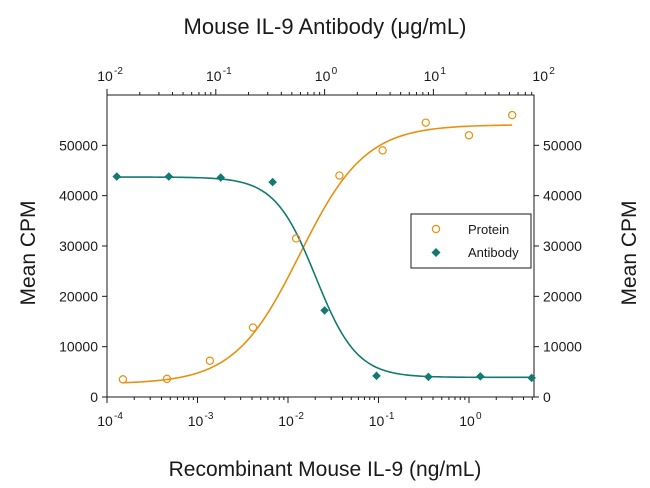  I want to click on x-bottom-tick-exponent: -1, so click(390, 416).